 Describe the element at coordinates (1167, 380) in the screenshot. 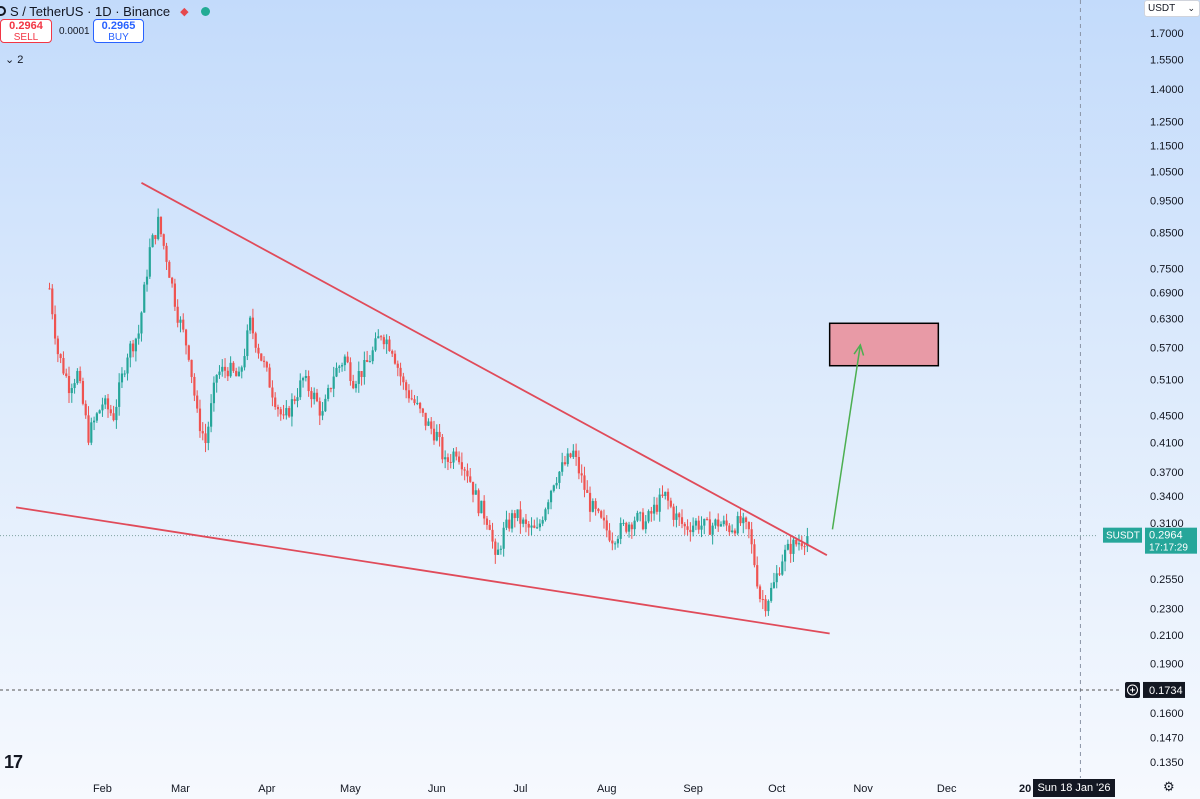

I see `price-tick-label: 0.5100` at that location.